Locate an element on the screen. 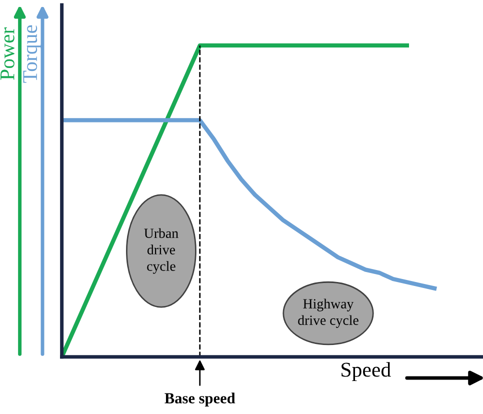 This screenshot has width=483, height=414. x-axis-title: Speed is located at coordinates (366, 372).